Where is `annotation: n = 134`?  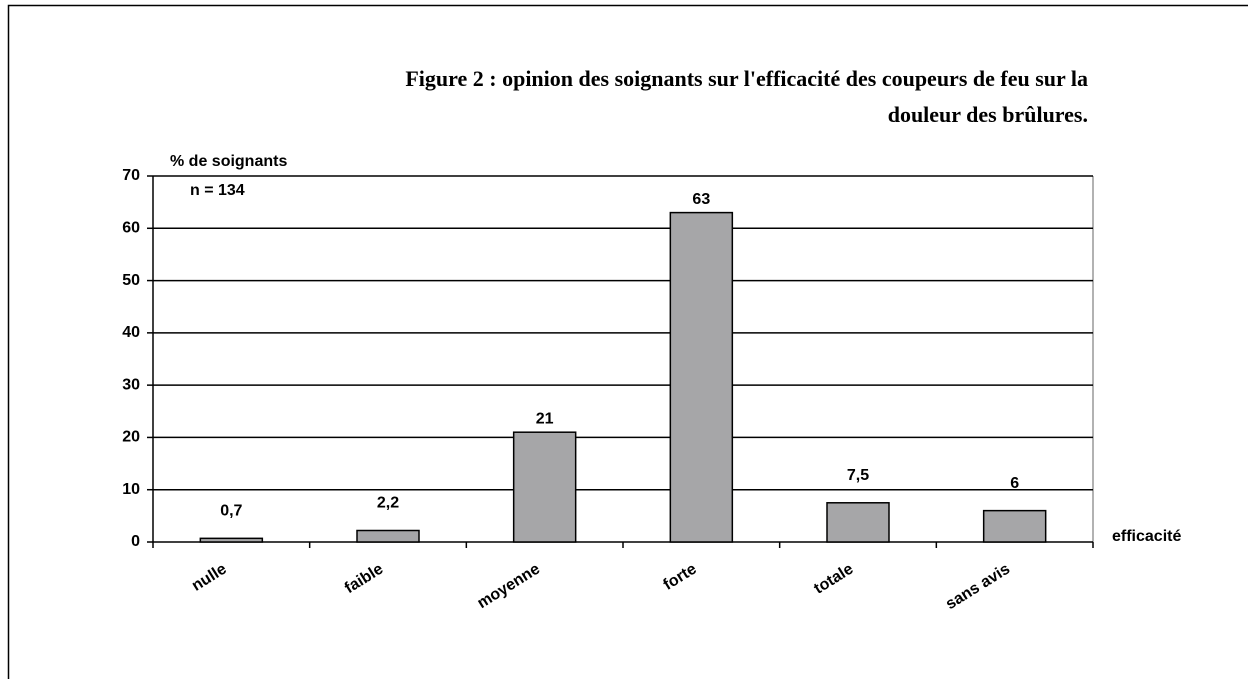
annotation: n = 134 is located at coordinates (217, 190).